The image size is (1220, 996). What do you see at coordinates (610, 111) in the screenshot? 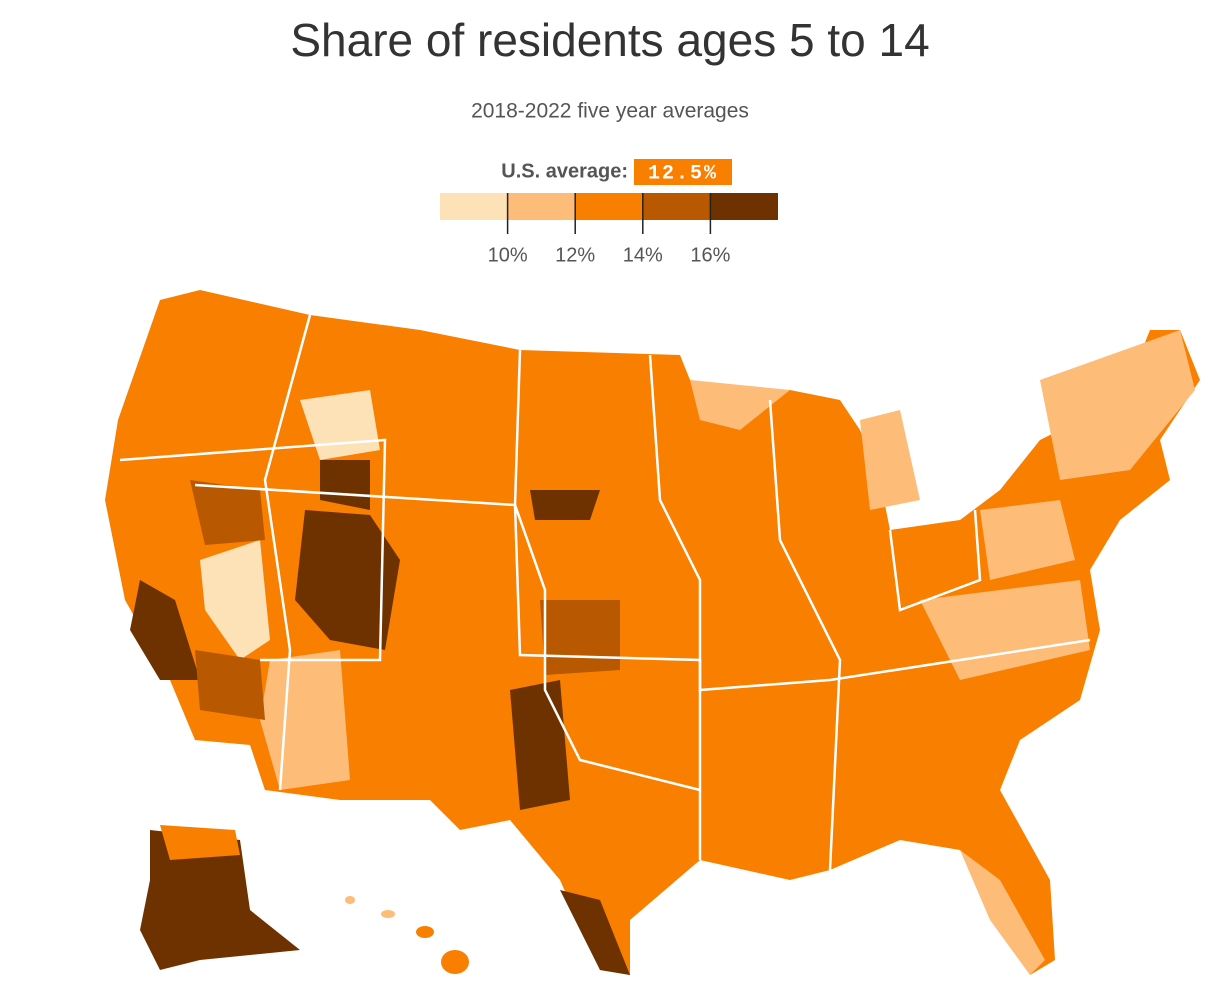
I see `subtitle: 2018-2022 five year averages` at bounding box center [610, 111].